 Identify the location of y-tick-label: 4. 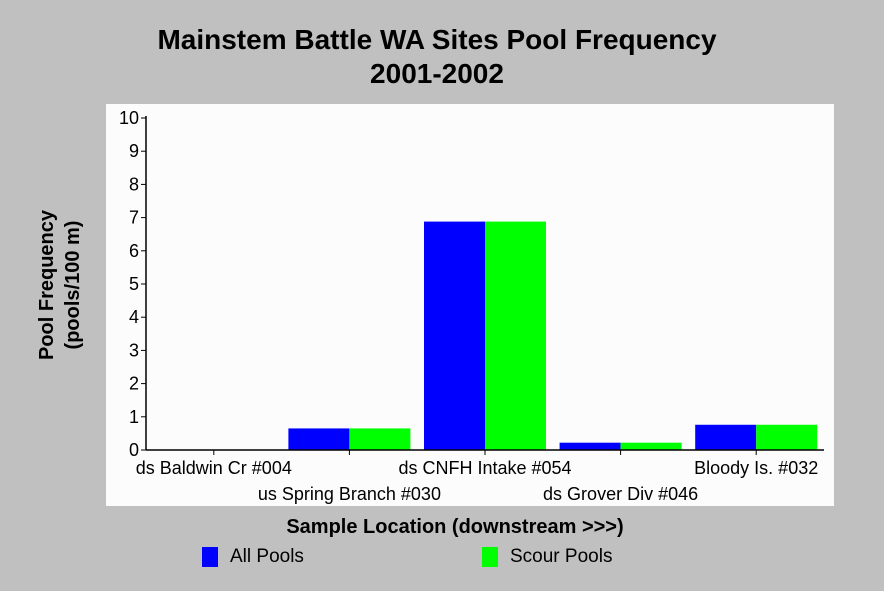
(134, 317).